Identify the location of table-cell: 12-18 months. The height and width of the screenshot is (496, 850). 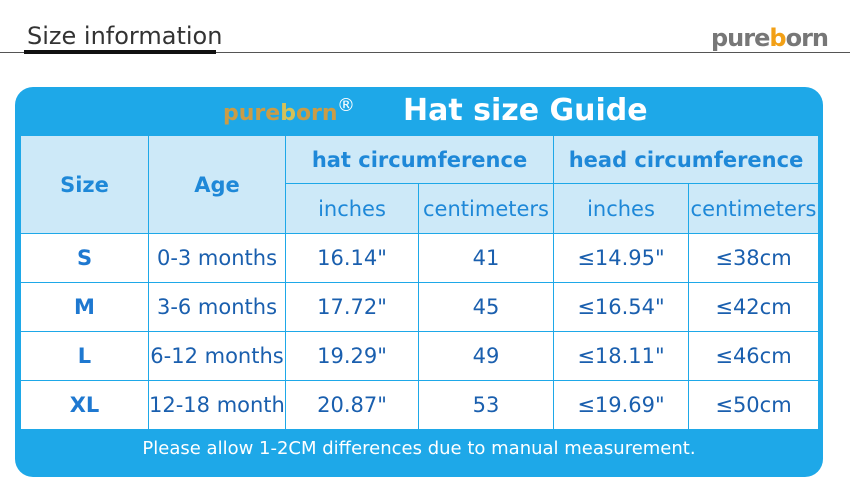
(217, 405).